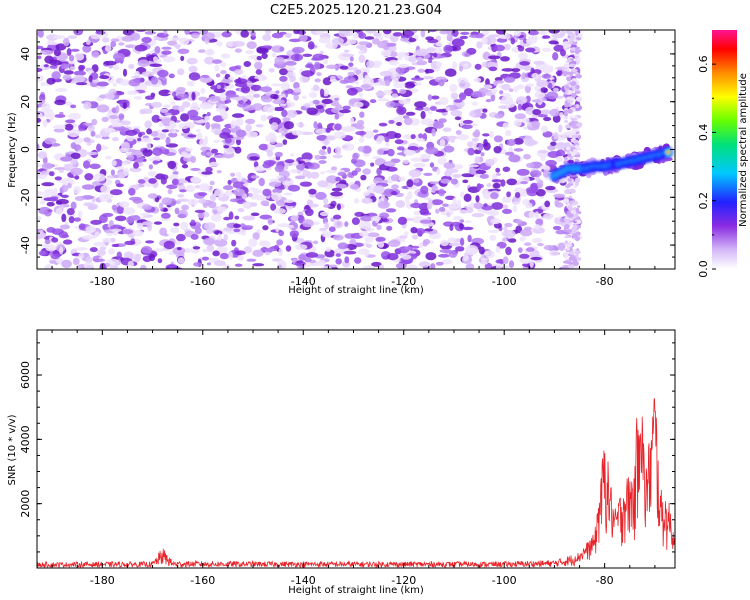  Describe the element at coordinates (25, 439) in the screenshot. I see `y-tick-label: 4000` at that location.